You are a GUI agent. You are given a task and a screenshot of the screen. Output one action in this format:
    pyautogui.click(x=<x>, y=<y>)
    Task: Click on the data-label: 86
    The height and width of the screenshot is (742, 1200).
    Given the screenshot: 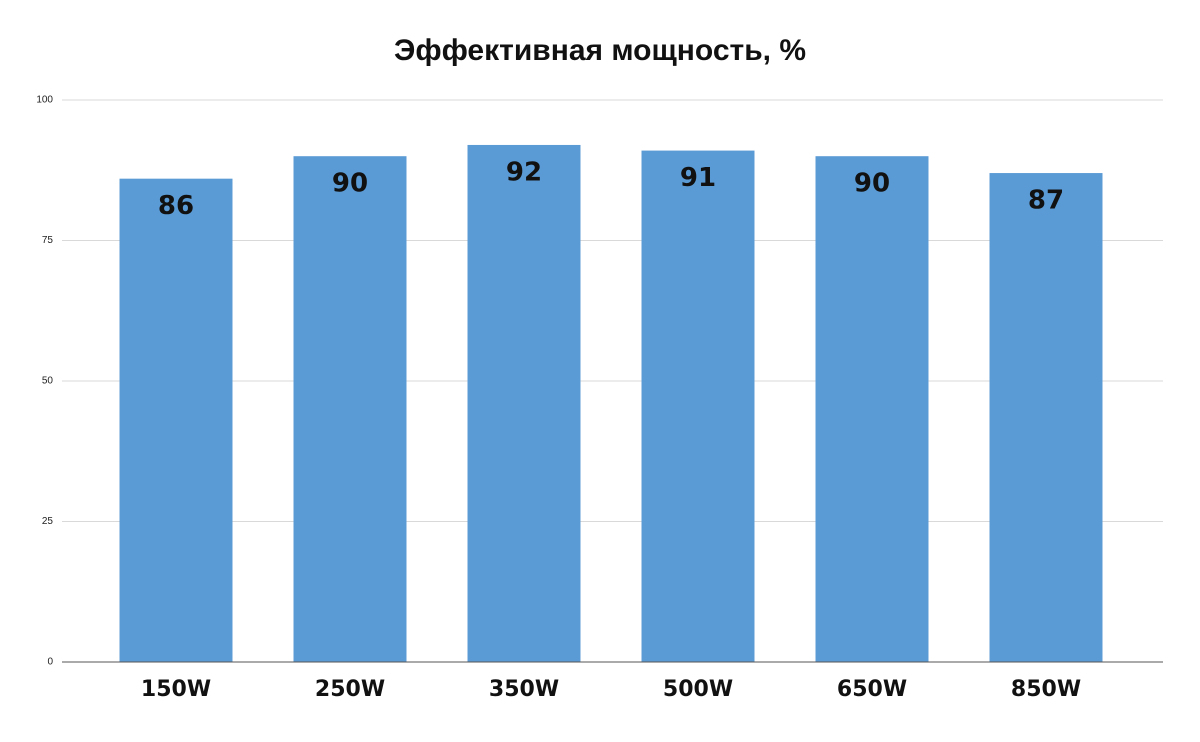 What is the action you would take?
    pyautogui.click(x=176, y=206)
    